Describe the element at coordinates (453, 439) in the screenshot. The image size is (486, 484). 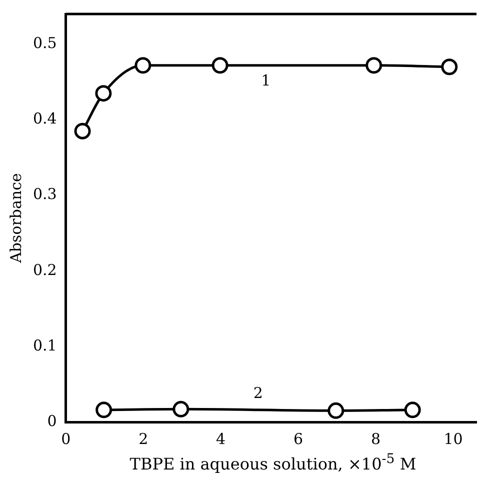
I see `x-tick-label: 10` at that location.